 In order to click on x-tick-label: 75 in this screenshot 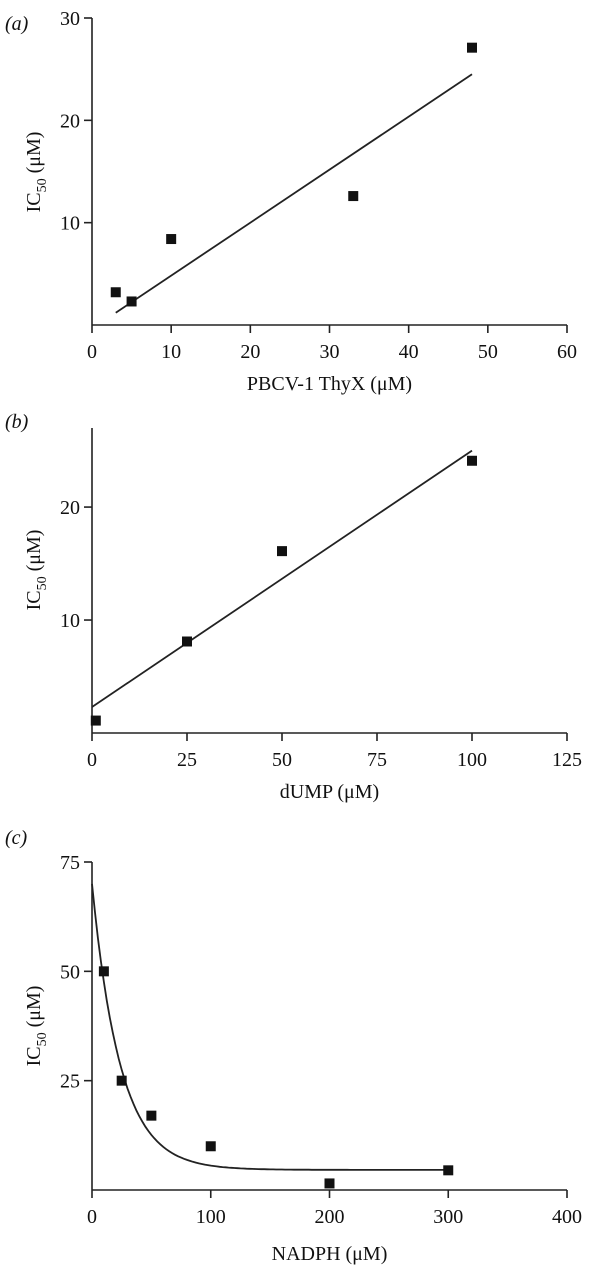, I will do `click(377, 760)`.